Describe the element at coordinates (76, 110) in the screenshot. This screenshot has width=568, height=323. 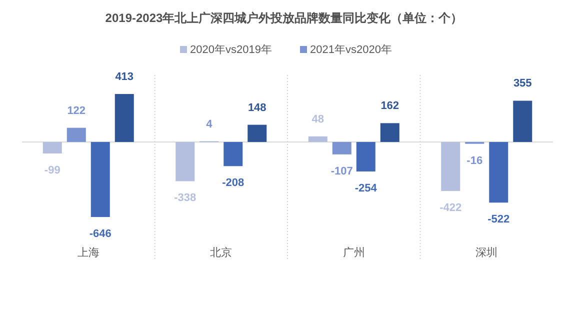
I see `data-label: 122` at that location.